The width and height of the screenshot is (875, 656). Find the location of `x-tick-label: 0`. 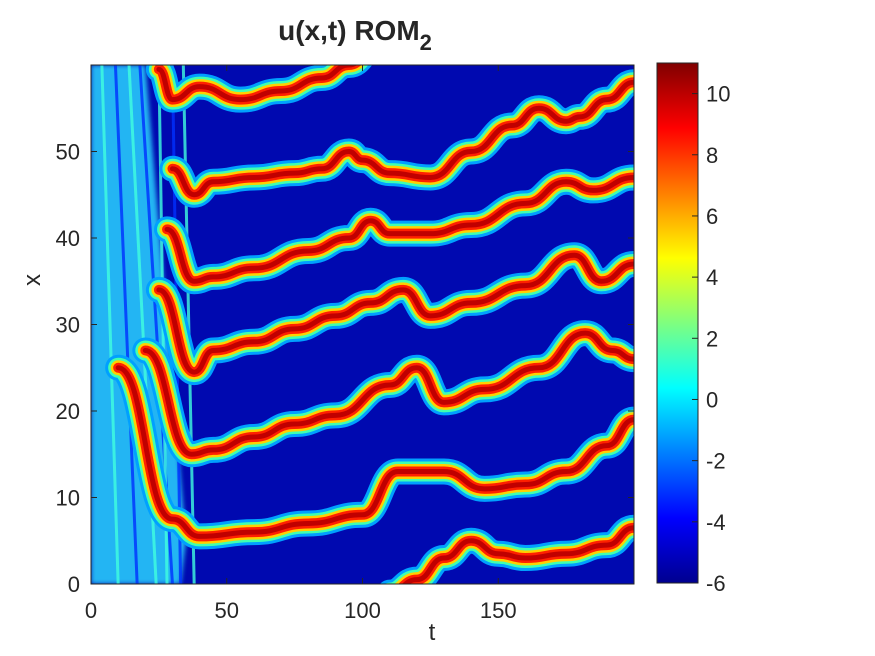

x-tick-label: 0 is located at coordinates (91, 610).